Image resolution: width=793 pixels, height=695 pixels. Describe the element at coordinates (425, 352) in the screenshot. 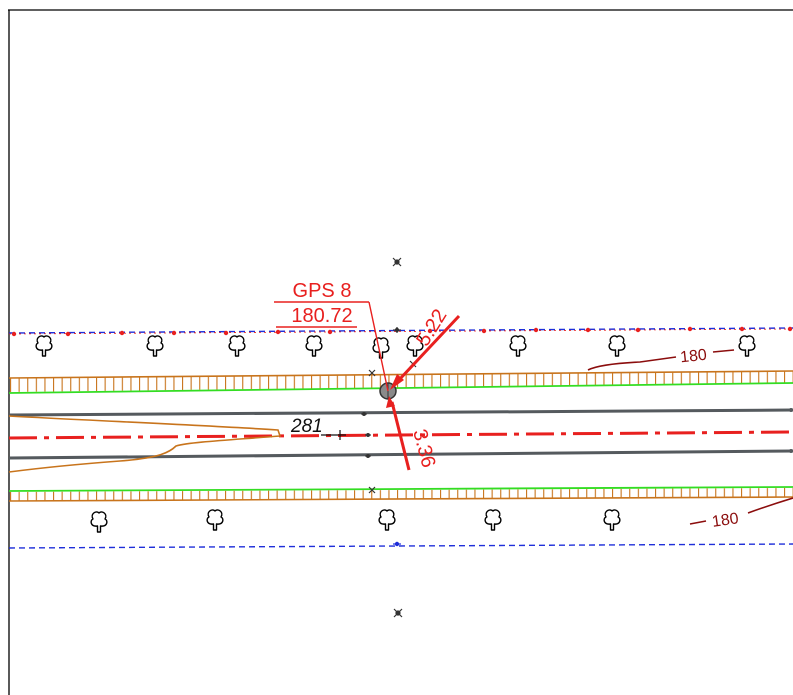

I see `north-dimension-arrow` at that location.